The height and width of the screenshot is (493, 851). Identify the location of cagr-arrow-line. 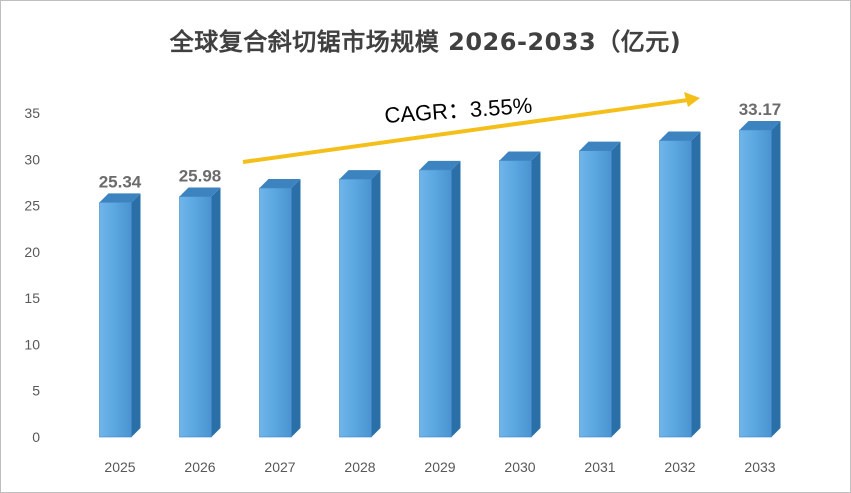
(465, 131).